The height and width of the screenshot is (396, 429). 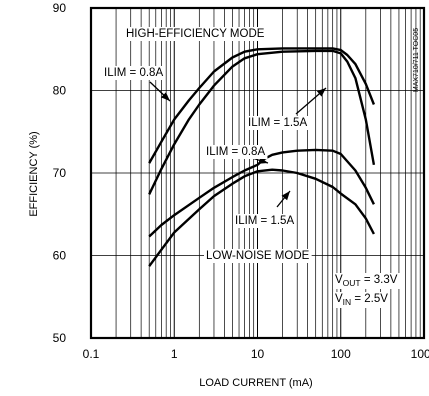 I want to click on low-noise-mode-label: LOW-NOISE MODE, so click(x=258, y=256).